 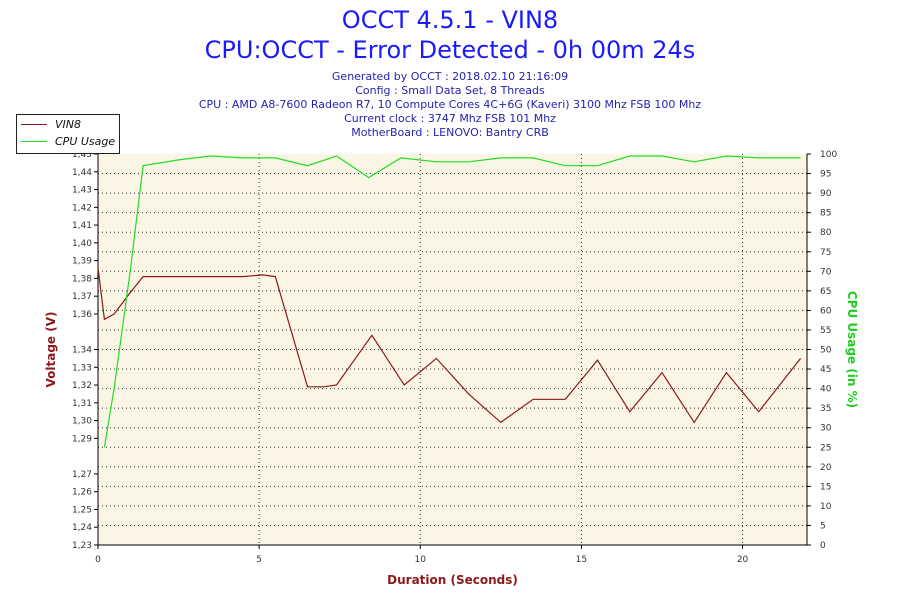 What do you see at coordinates (82, 279) in the screenshot?
I see `y-tick-label-left: 1,38` at bounding box center [82, 279].